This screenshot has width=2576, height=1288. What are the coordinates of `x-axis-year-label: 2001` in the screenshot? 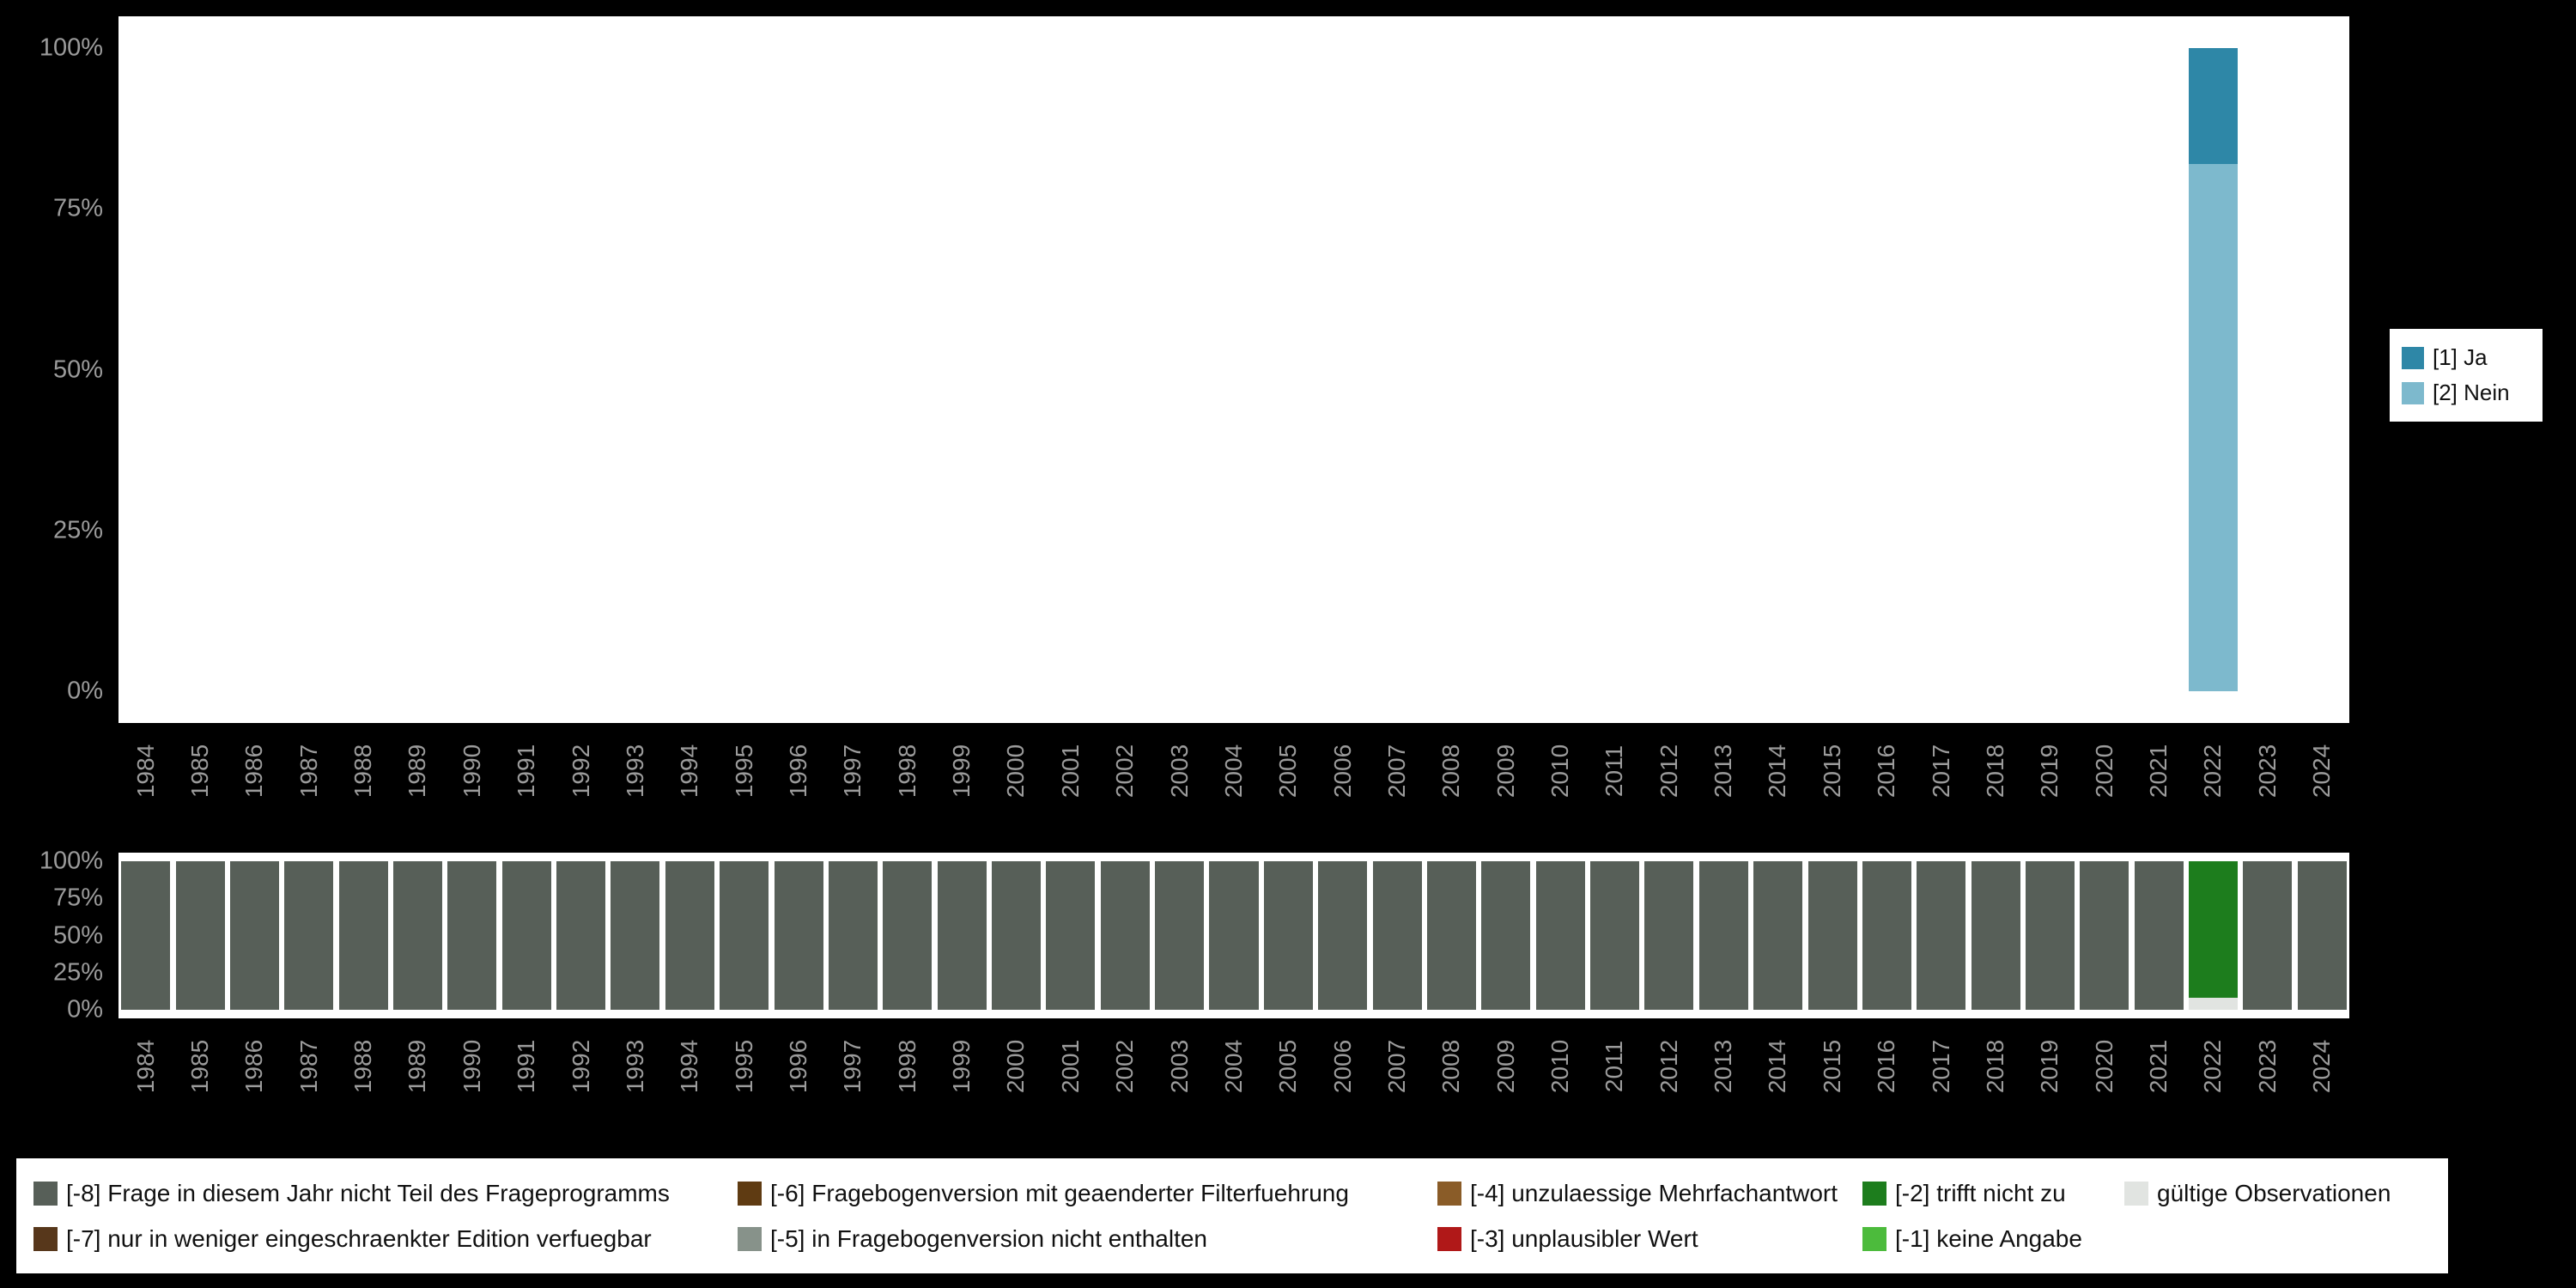 It's located at (1070, 1067).